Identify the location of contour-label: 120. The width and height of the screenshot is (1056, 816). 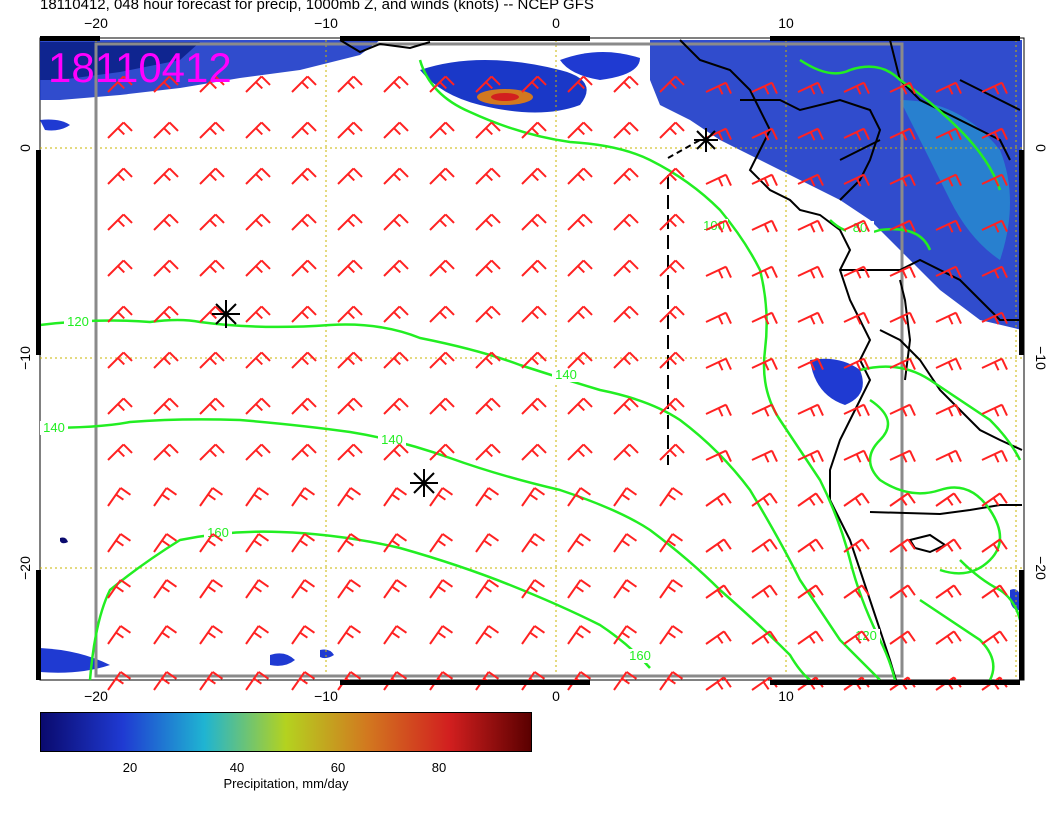
(78, 321).